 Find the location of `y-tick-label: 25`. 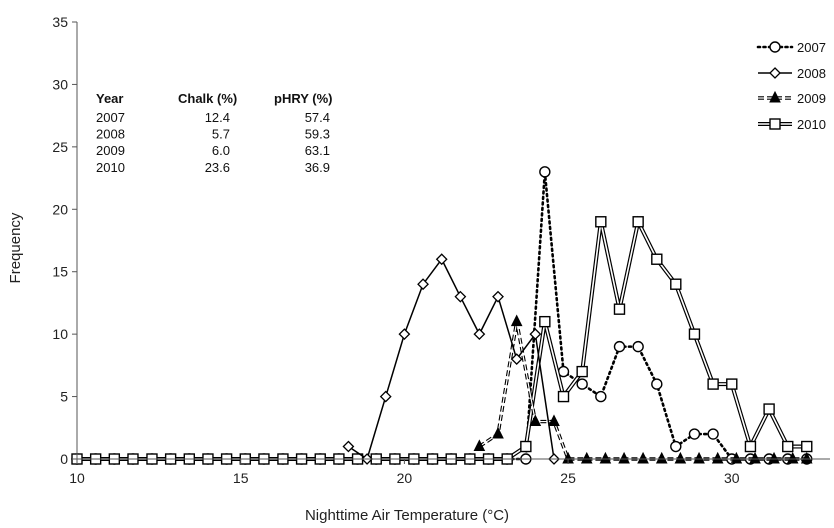

y-tick-label: 25 is located at coordinates (60, 147).